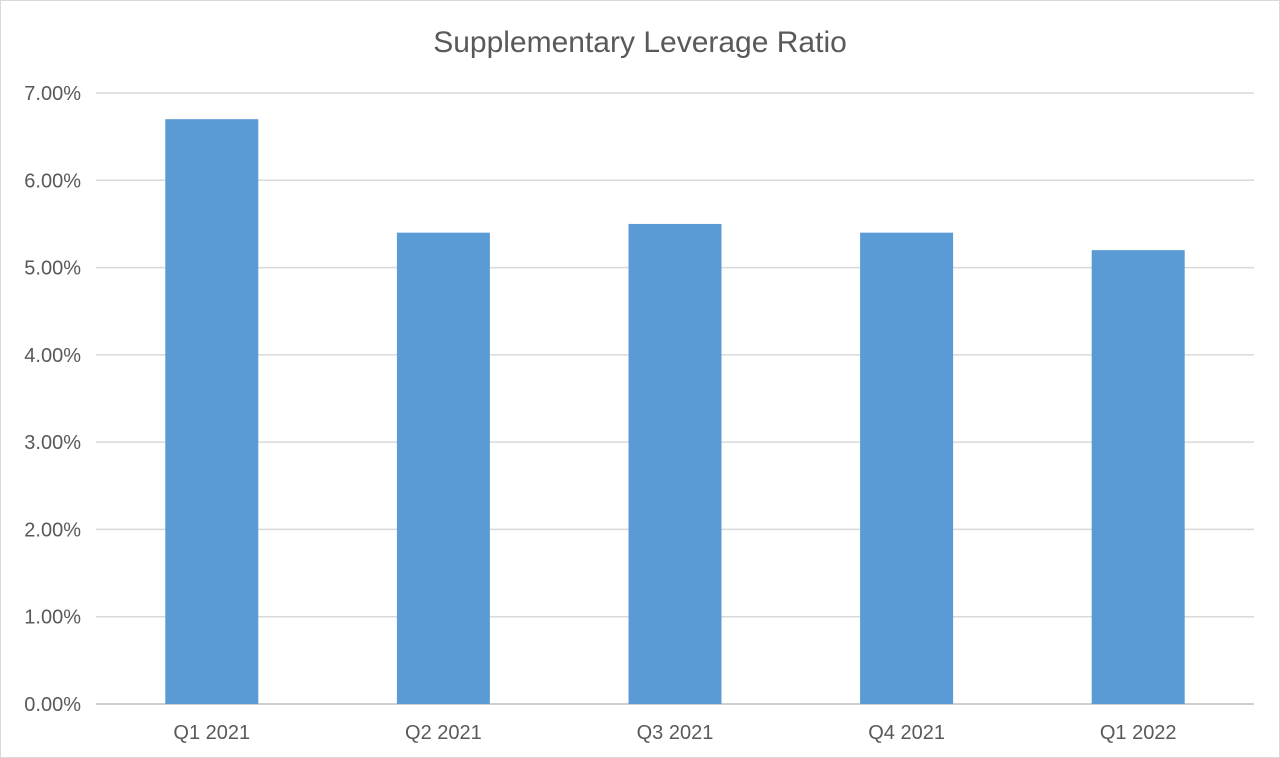 This screenshot has height=758, width=1280. I want to click on x-axis-tick-labels: Q1 2021 Q2 2021 Q3 2021 Q4 2021 Q1 2022, so click(674, 733).